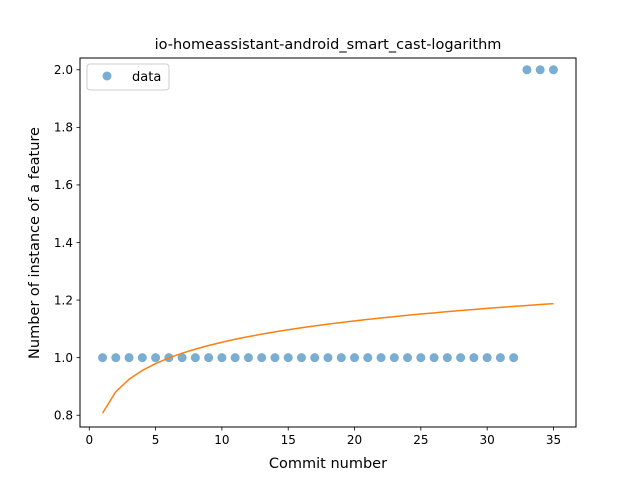 This screenshot has width=640, height=480. I want to click on x-axis: 0 5 10 15 20 25 30 35, so click(323, 437).